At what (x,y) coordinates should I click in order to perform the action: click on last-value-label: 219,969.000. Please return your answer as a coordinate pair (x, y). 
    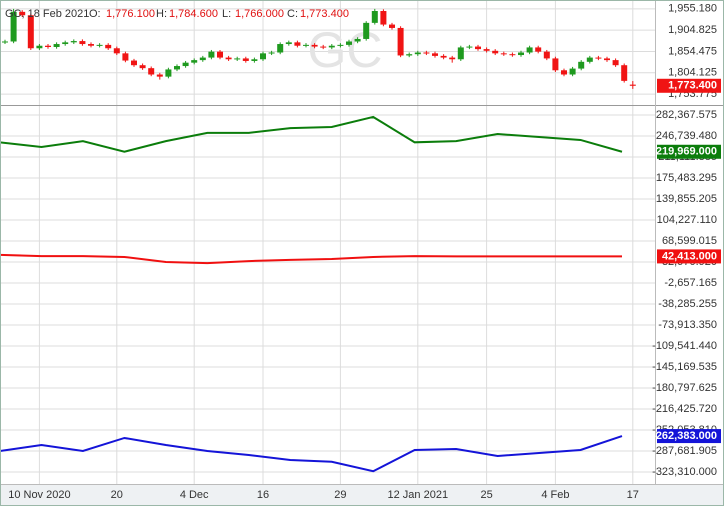
    Looking at the image, I should click on (686, 152).